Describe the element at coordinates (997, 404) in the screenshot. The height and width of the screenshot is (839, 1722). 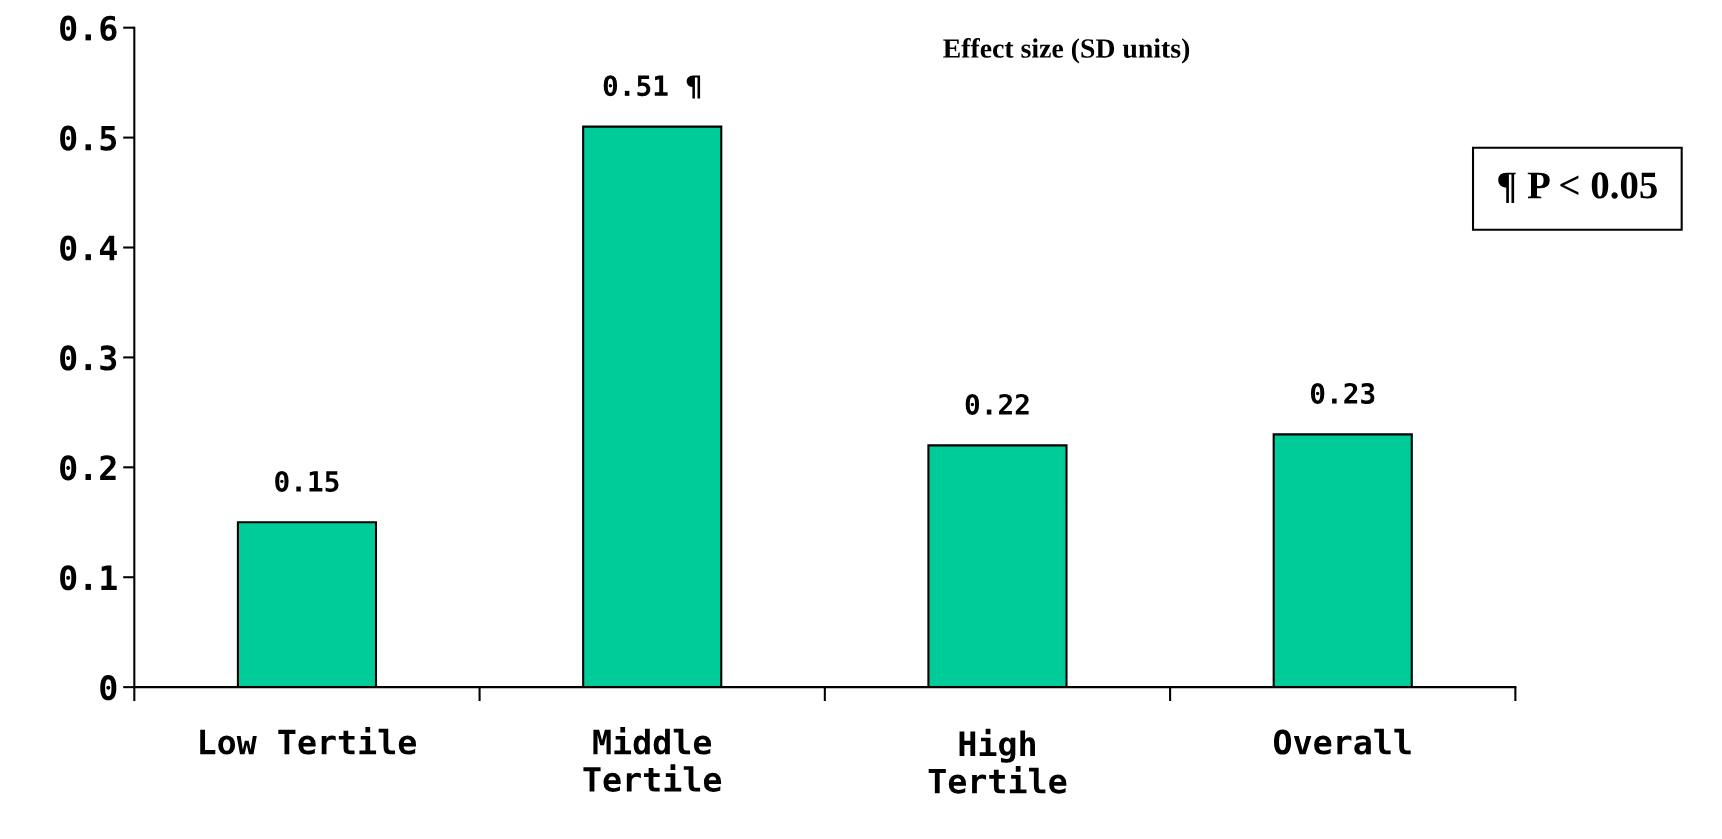
I see `data-label: 0.22` at that location.